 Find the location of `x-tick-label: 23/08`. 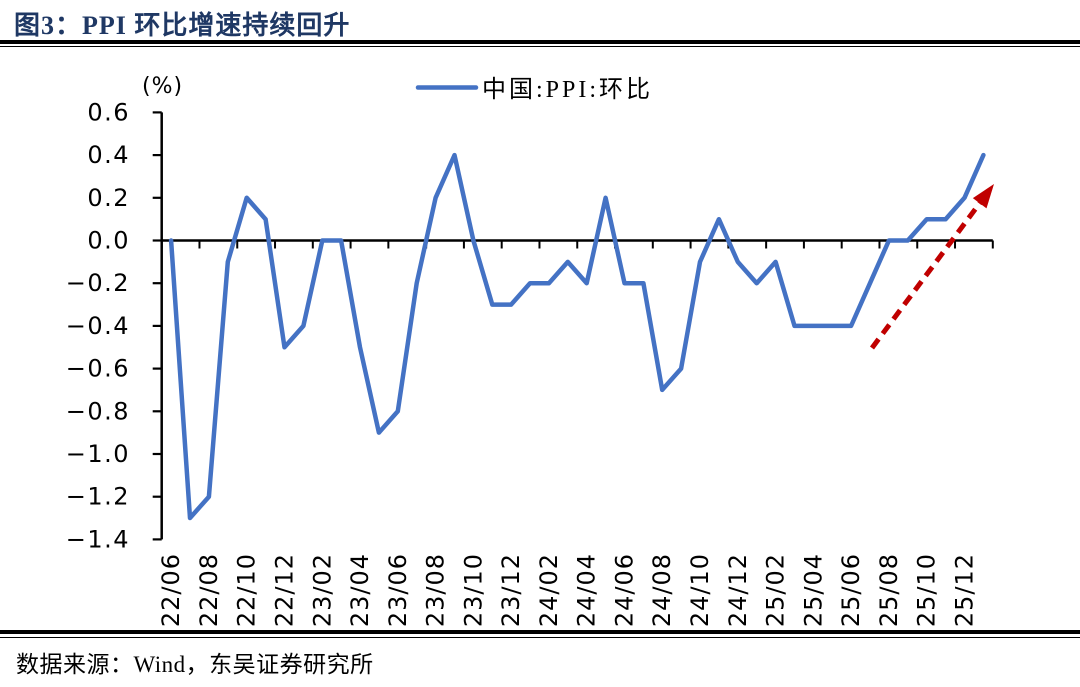

x-tick-label: 23/08 is located at coordinates (436, 590).